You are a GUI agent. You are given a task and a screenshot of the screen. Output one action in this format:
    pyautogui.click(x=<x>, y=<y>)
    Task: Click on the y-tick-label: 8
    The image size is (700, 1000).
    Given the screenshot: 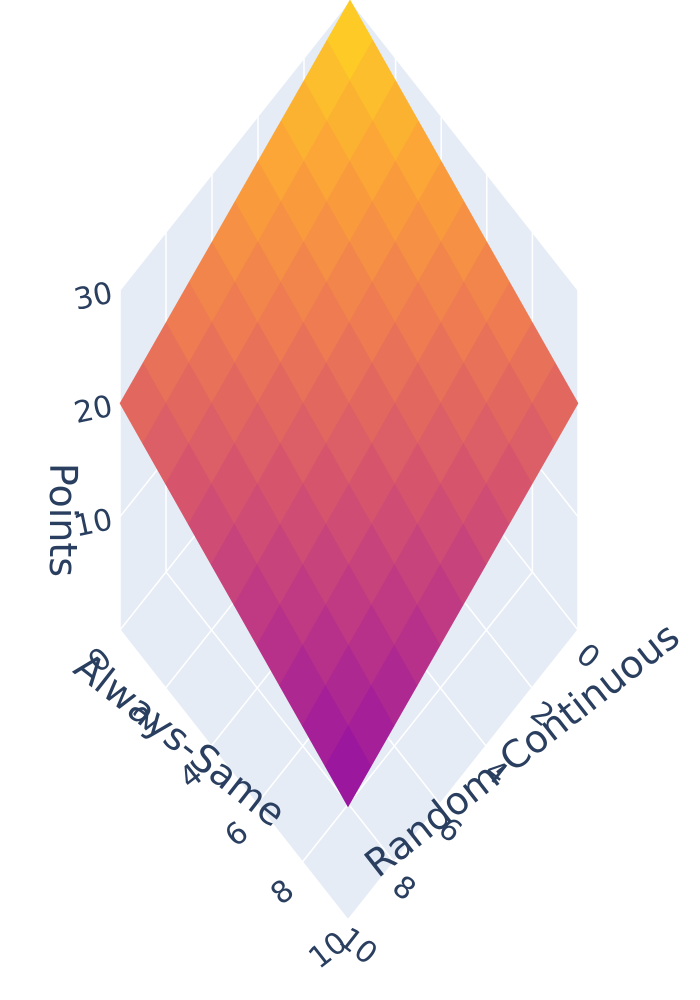 What is the action you would take?
    pyautogui.click(x=282, y=892)
    